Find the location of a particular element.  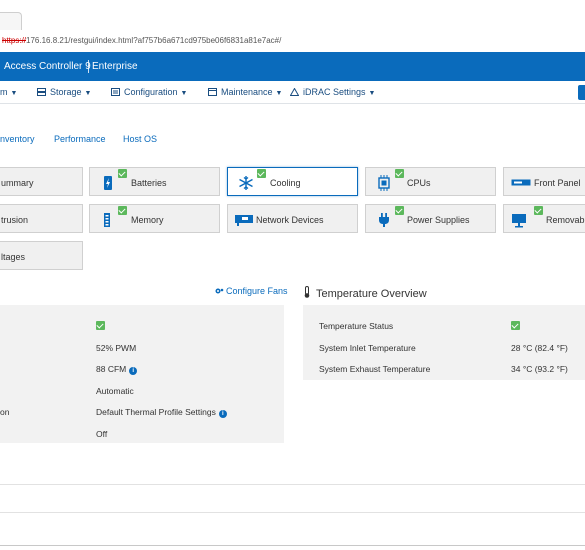

nav-storage-label: Storage is located at coordinates (66, 92).